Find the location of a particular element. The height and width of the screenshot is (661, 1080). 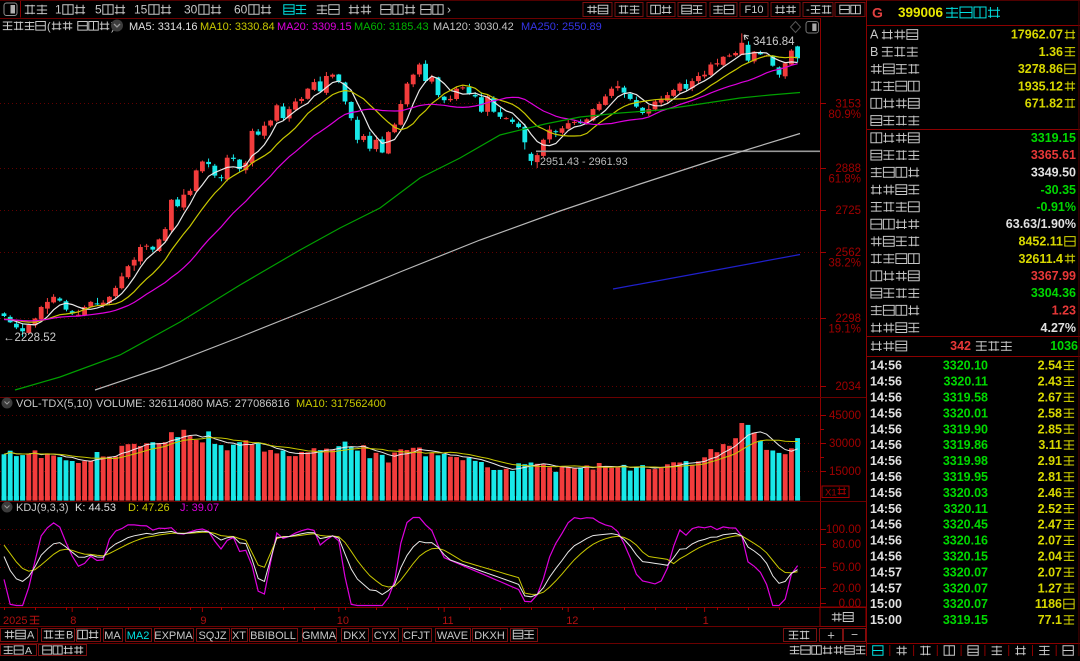

svg-text: 3319.95 is located at coordinates (965, 477).